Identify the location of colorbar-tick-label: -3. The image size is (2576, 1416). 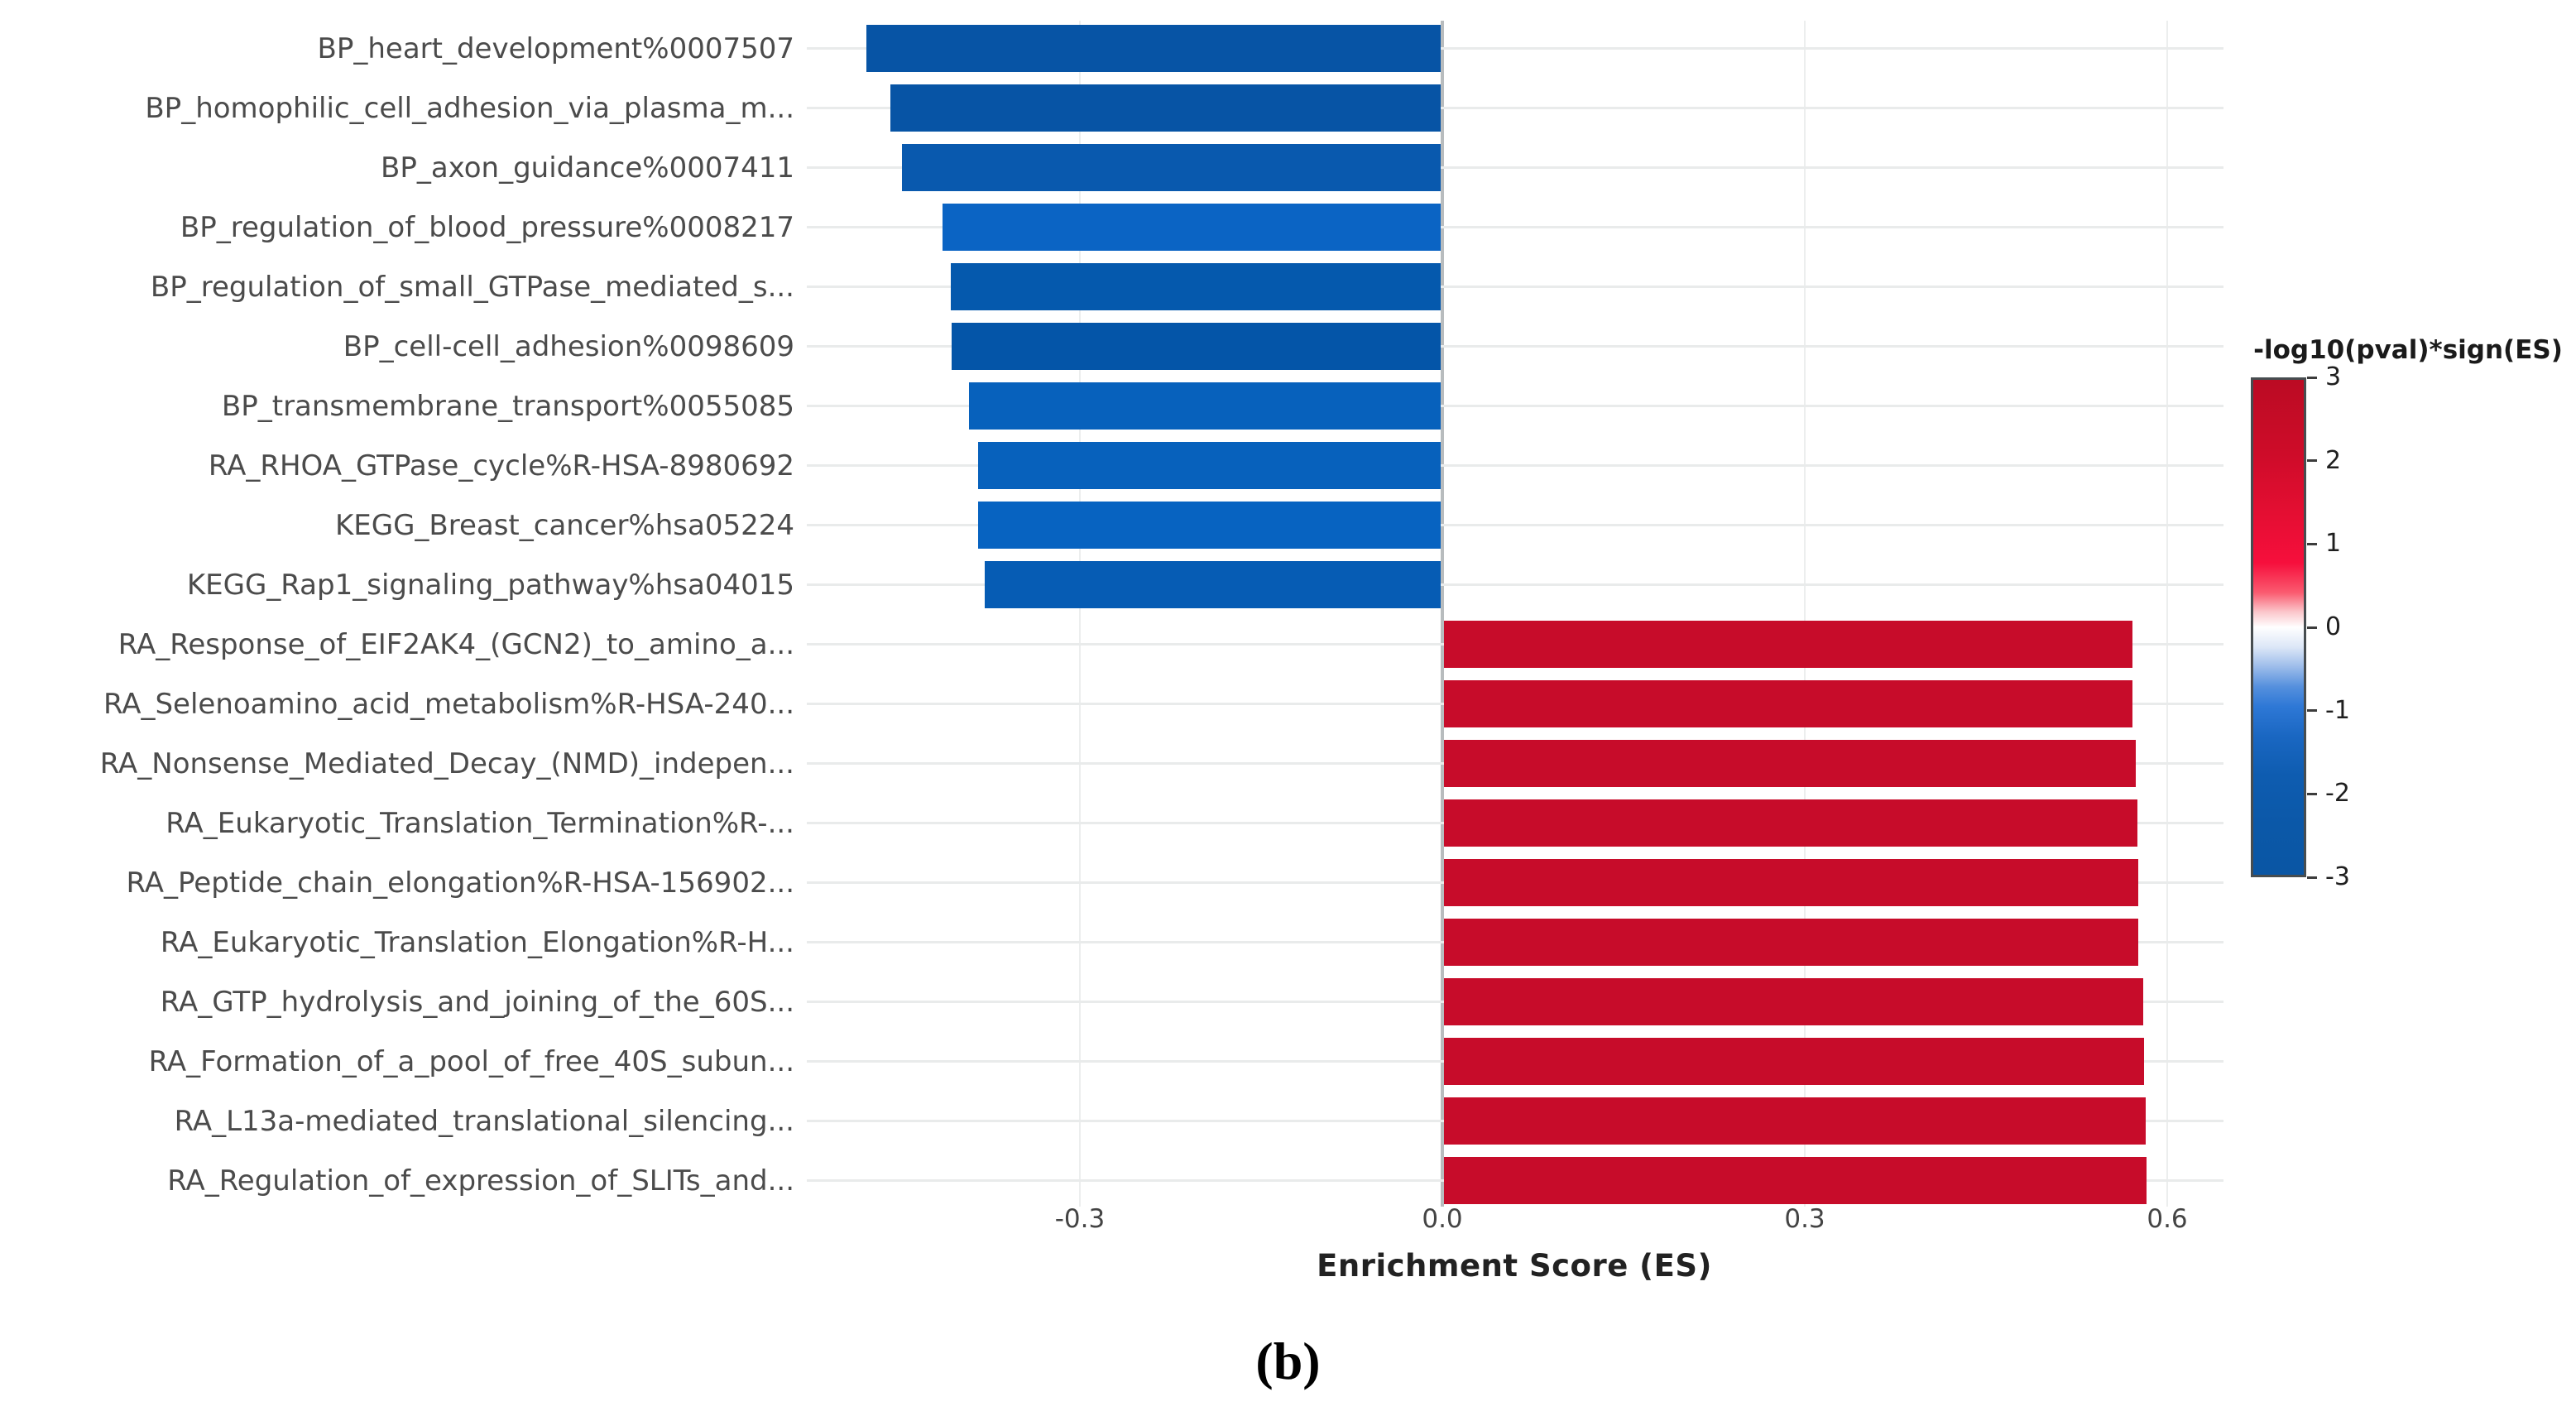
(2338, 876).